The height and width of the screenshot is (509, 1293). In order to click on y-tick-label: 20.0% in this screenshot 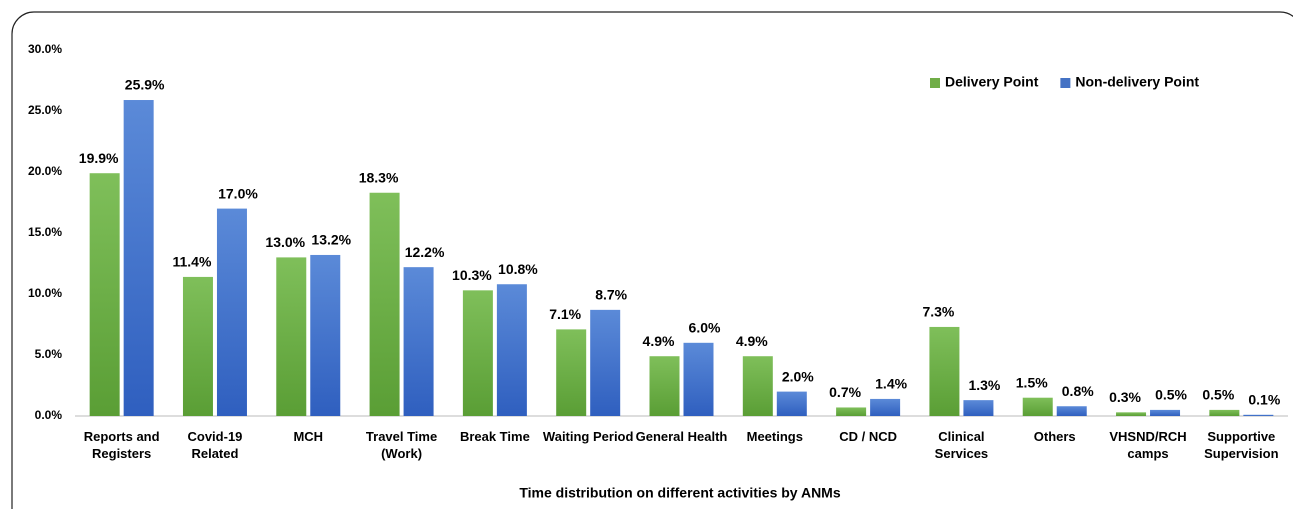, I will do `click(45, 171)`.